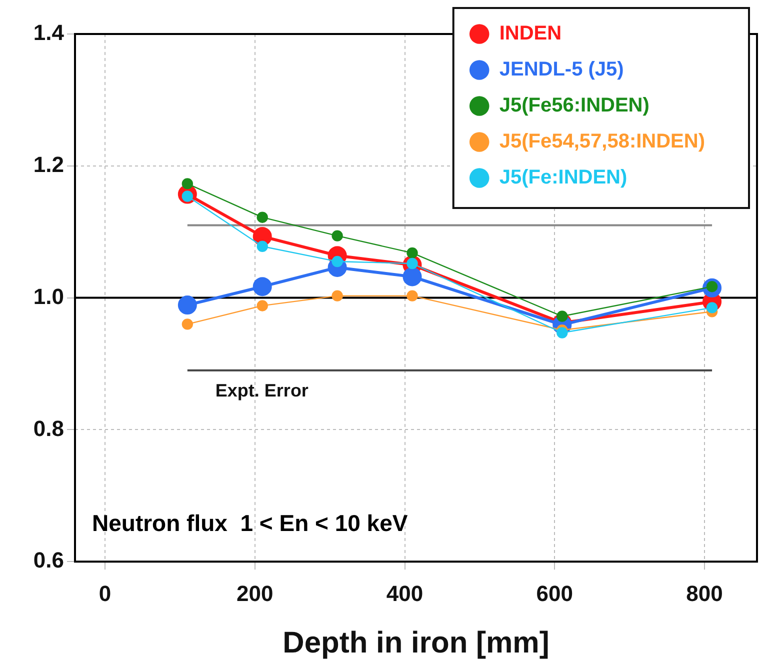 Image resolution: width=768 pixels, height=666 pixels. What do you see at coordinates (416, 643) in the screenshot?
I see `x-axis-title: Depth in iron [mm]` at bounding box center [416, 643].